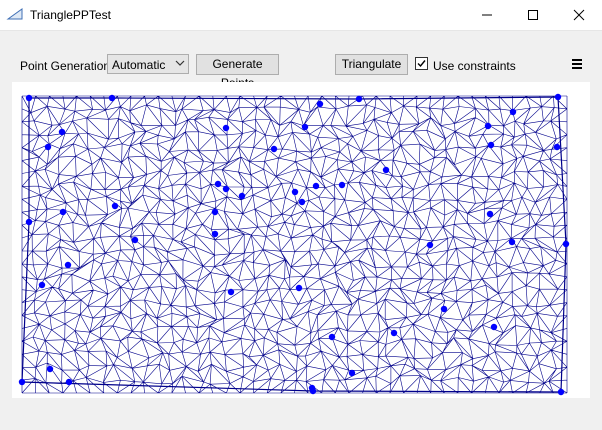 The image size is (602, 430). I want to click on close-icon, so click(579, 15).